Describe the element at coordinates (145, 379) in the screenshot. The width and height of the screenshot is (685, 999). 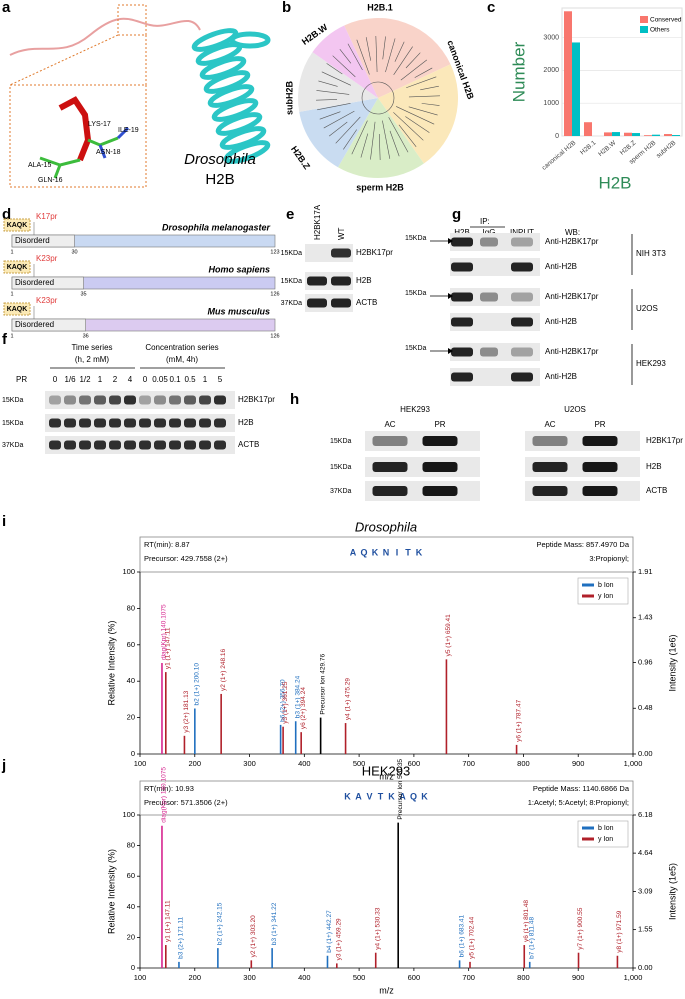
I see `lane-label: 0` at that location.